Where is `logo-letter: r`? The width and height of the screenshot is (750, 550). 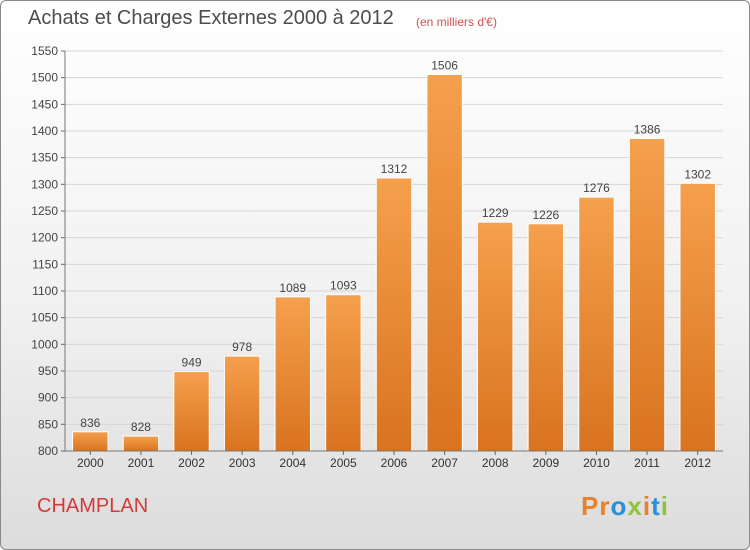 logo-letter: r is located at coordinates (605, 506).